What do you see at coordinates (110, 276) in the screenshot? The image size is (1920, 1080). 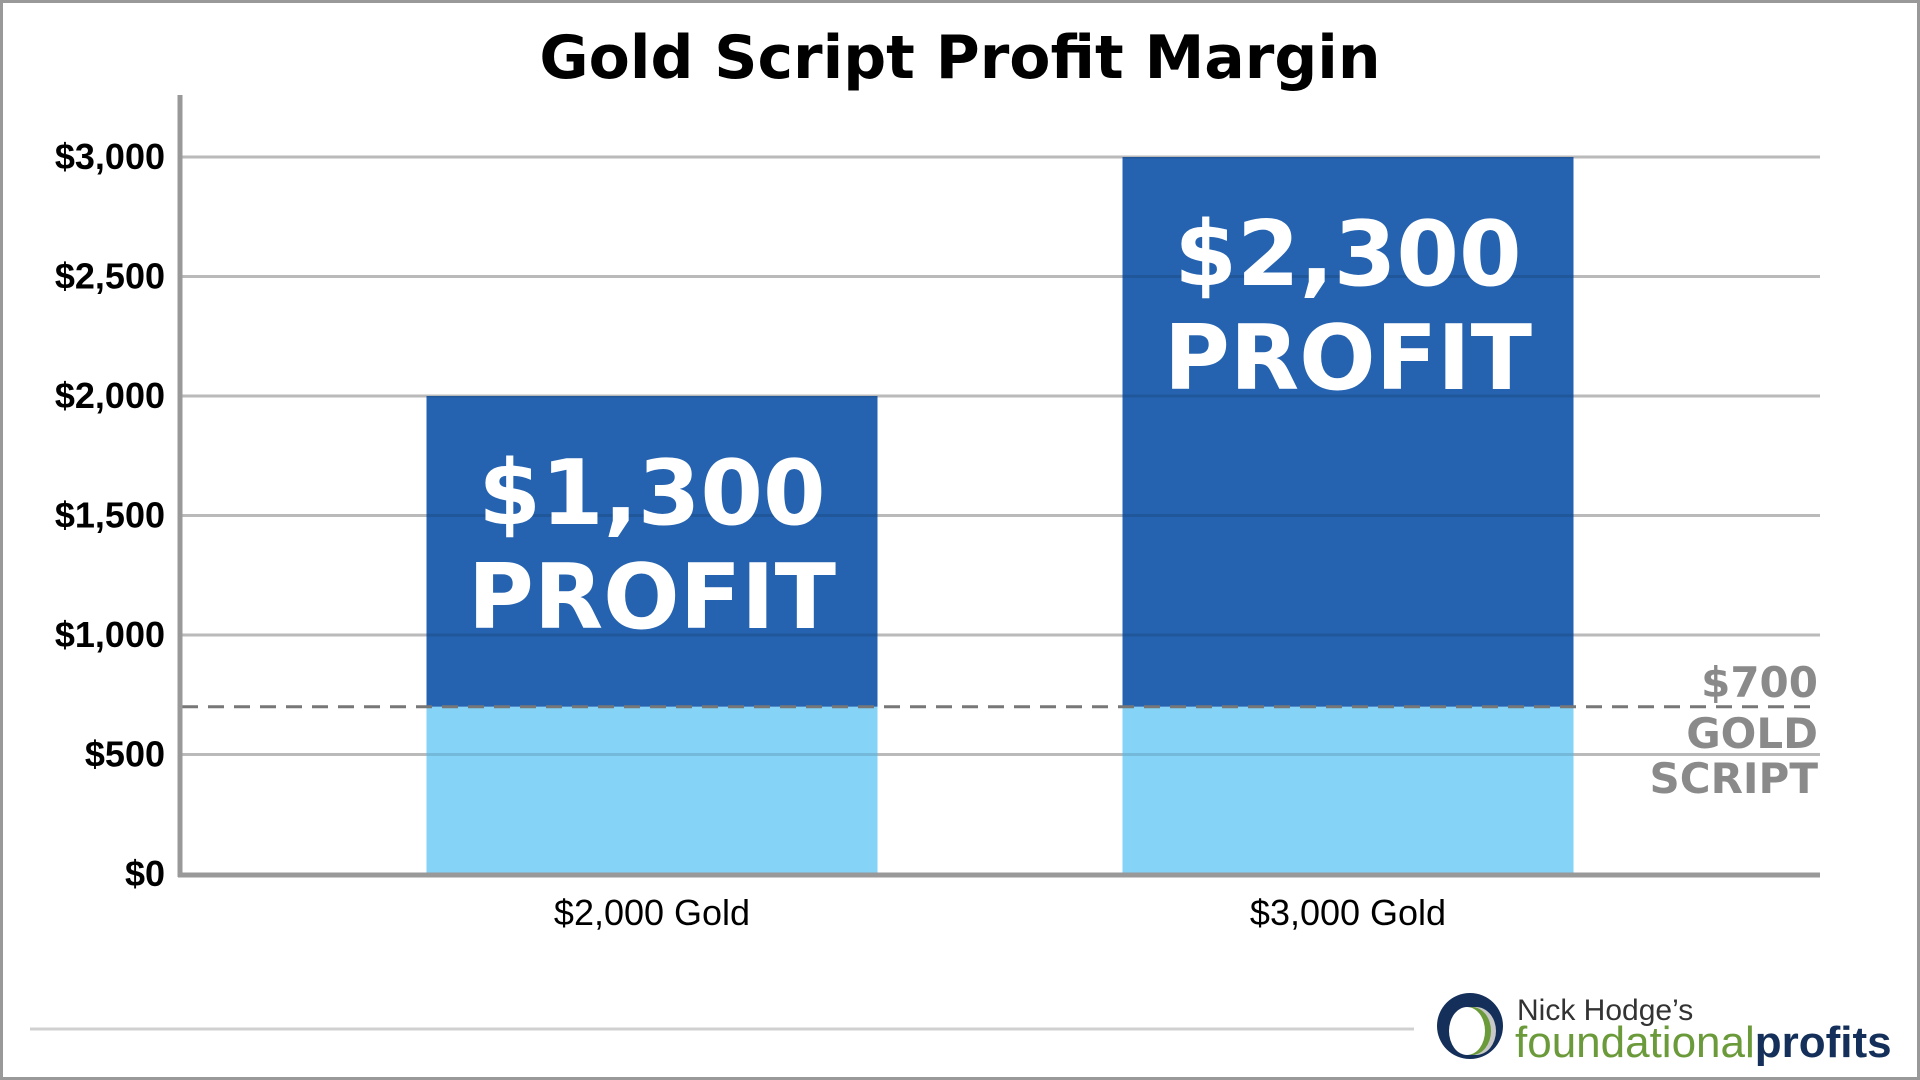 I see `y-tick-label: $2,500` at bounding box center [110, 276].